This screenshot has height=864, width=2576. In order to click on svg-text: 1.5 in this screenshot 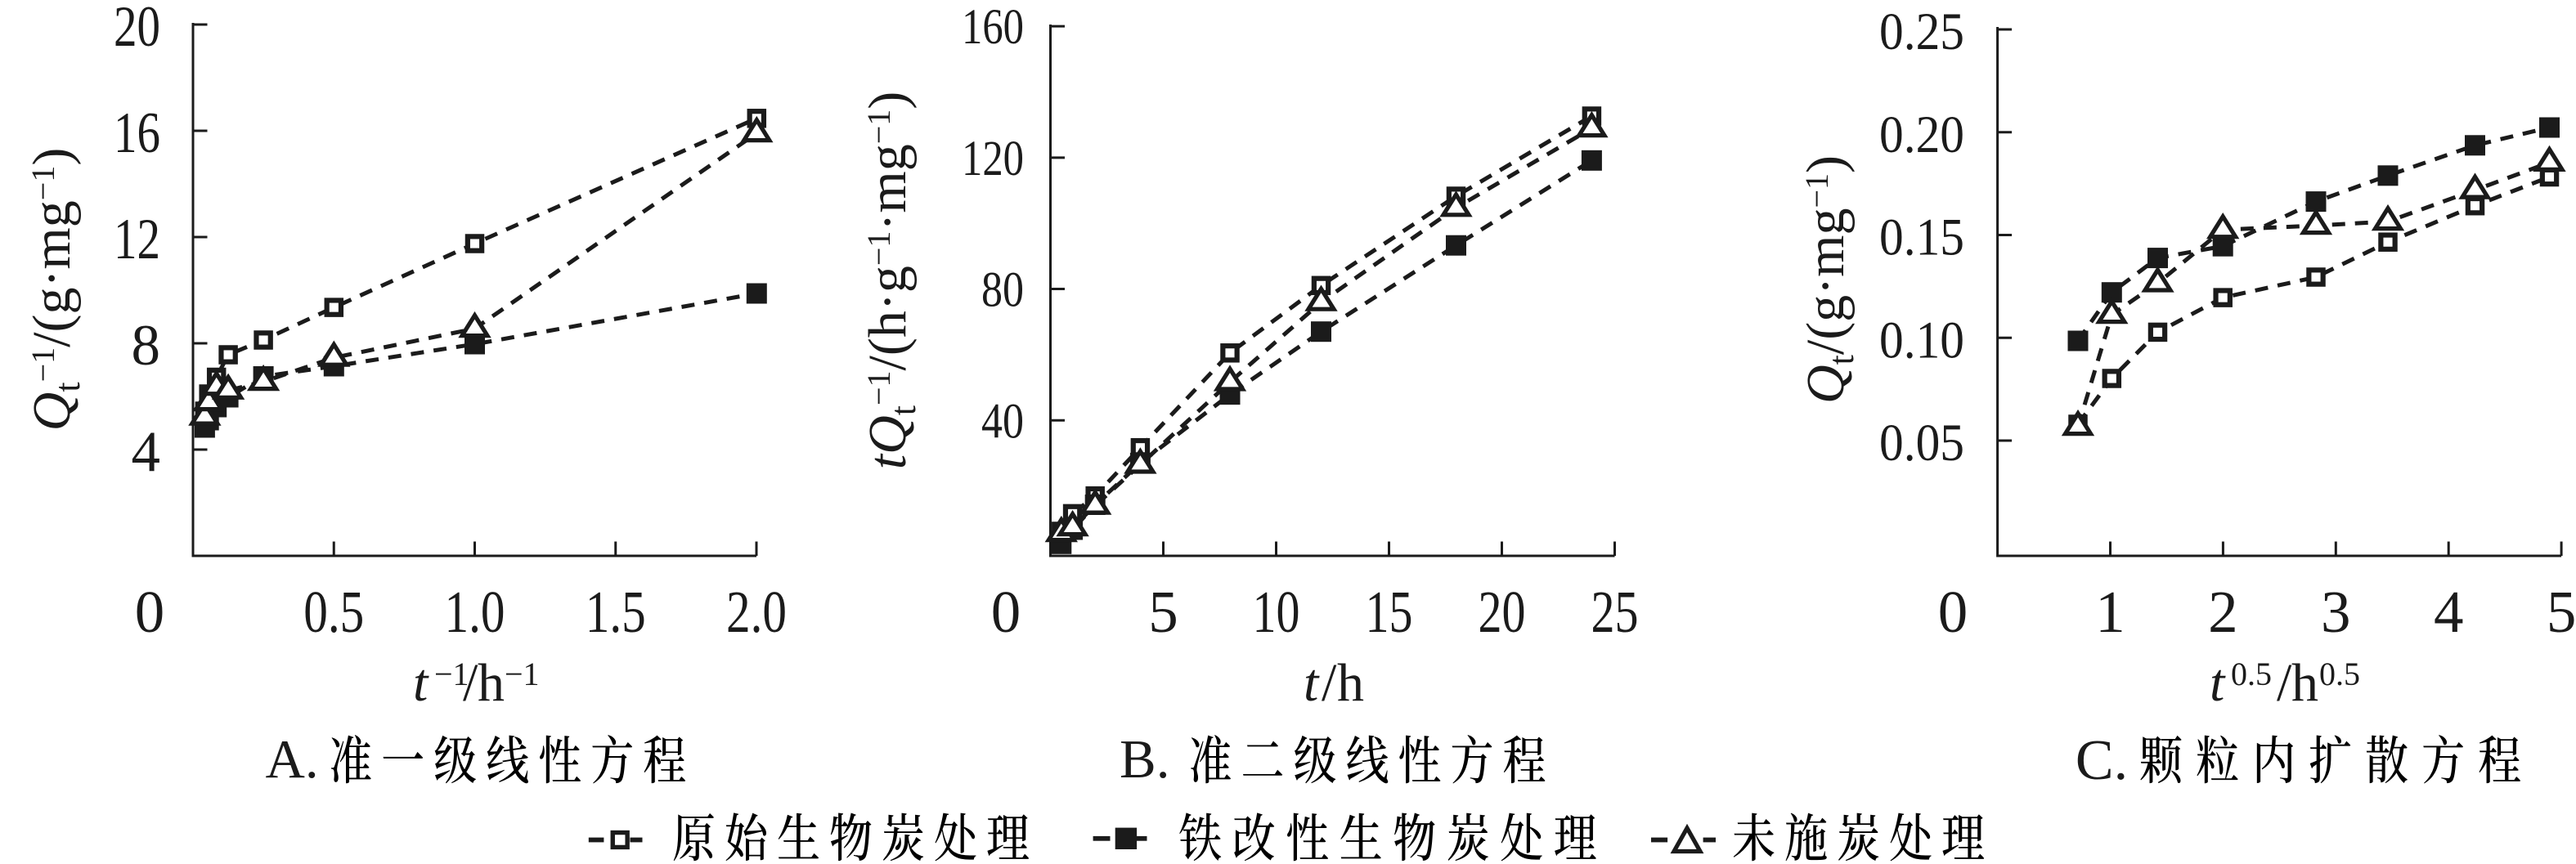, I will do `click(616, 612)`.